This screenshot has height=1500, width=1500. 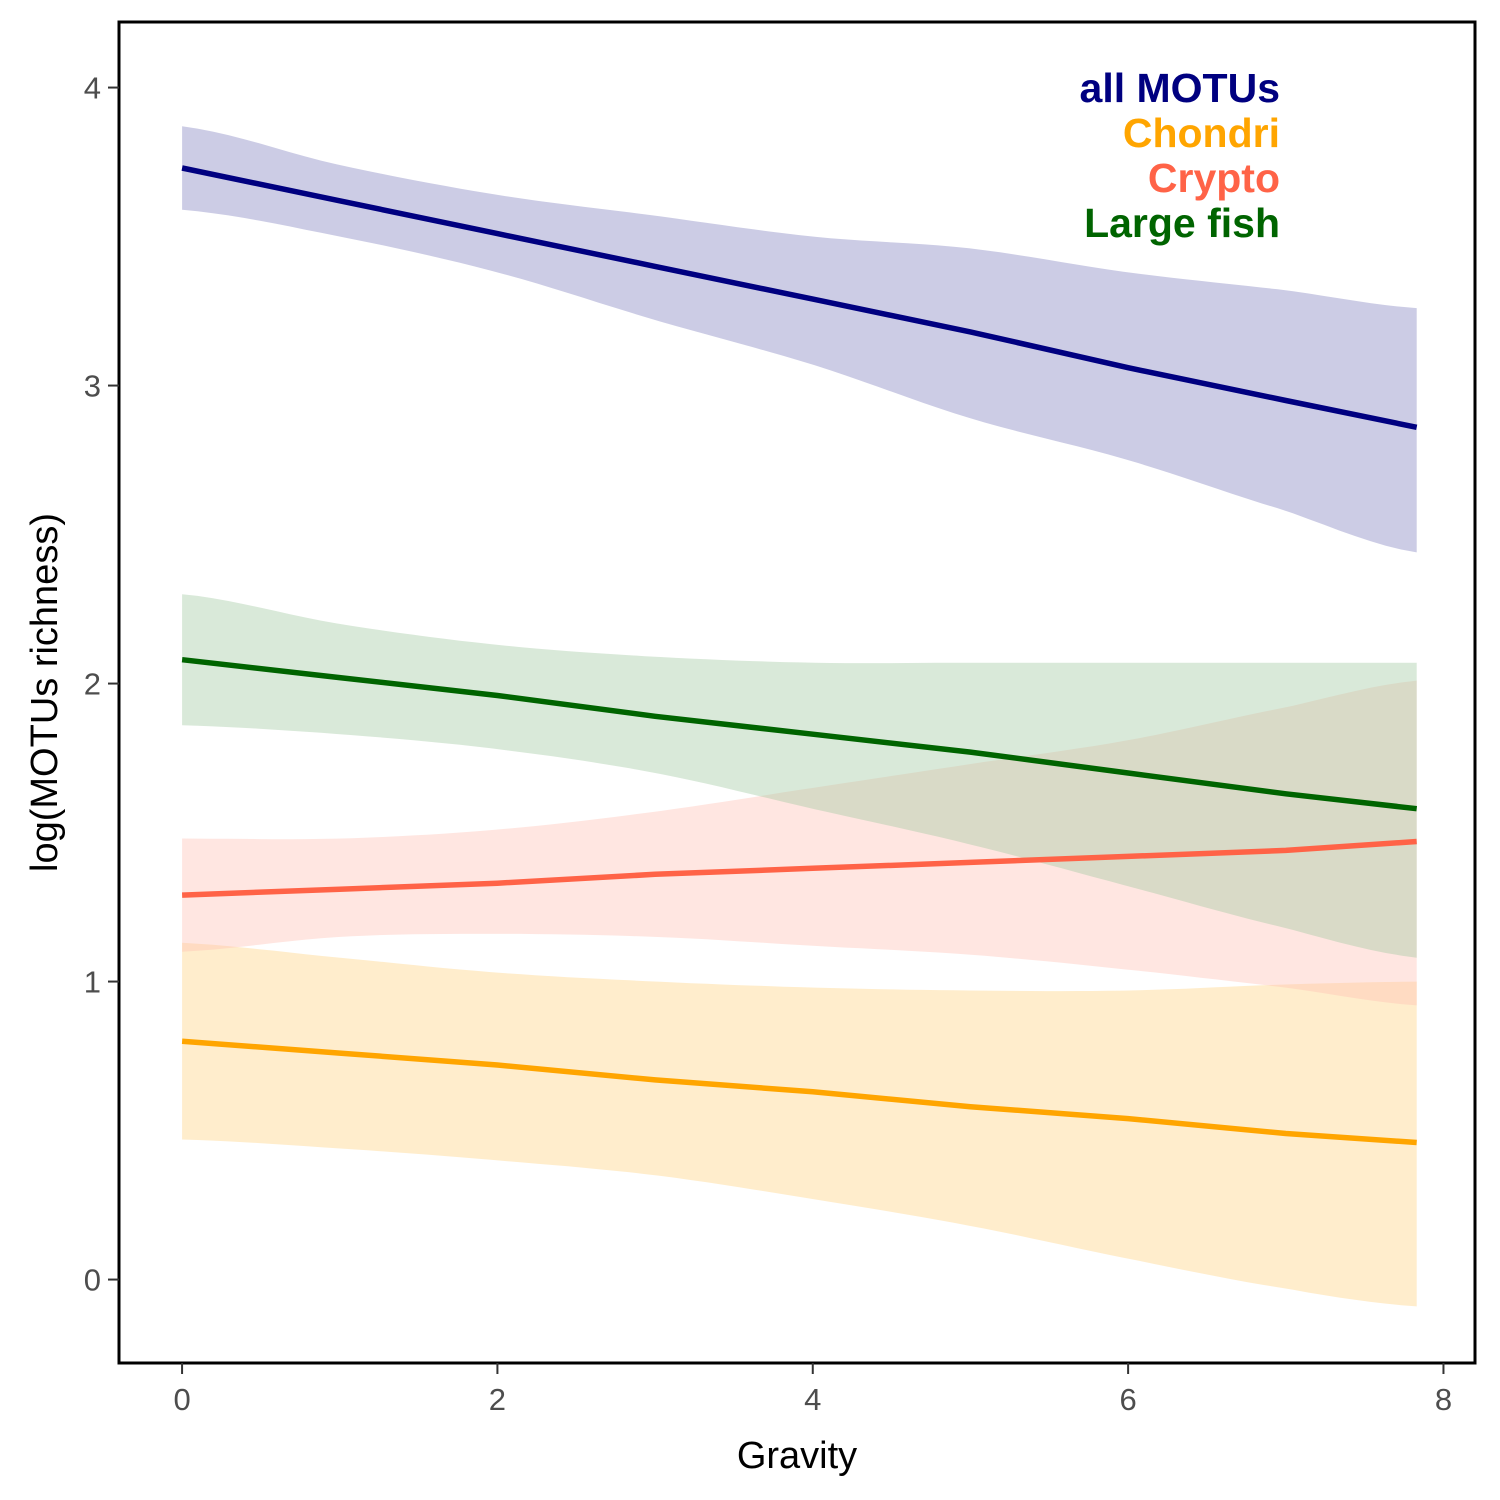 I want to click on y-axis: 0 1 2 3 4, so click(x=101, y=684).